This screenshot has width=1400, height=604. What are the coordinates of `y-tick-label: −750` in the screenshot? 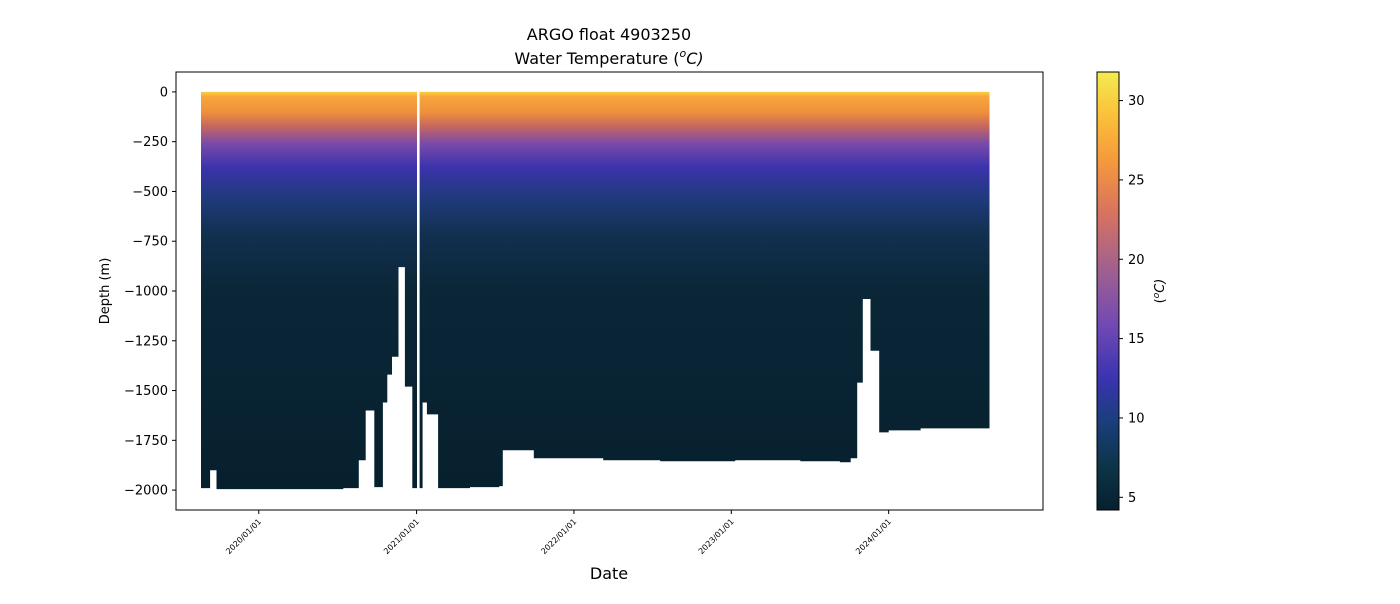 It's located at (150, 242).